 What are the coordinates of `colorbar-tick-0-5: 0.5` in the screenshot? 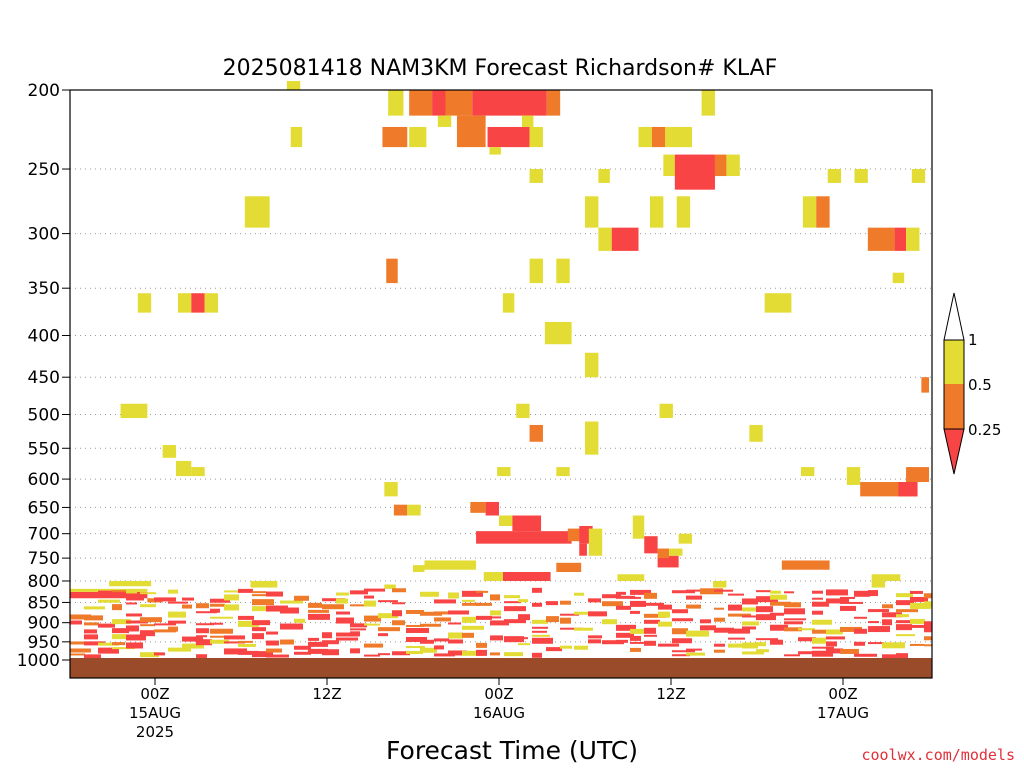 It's located at (980, 385).